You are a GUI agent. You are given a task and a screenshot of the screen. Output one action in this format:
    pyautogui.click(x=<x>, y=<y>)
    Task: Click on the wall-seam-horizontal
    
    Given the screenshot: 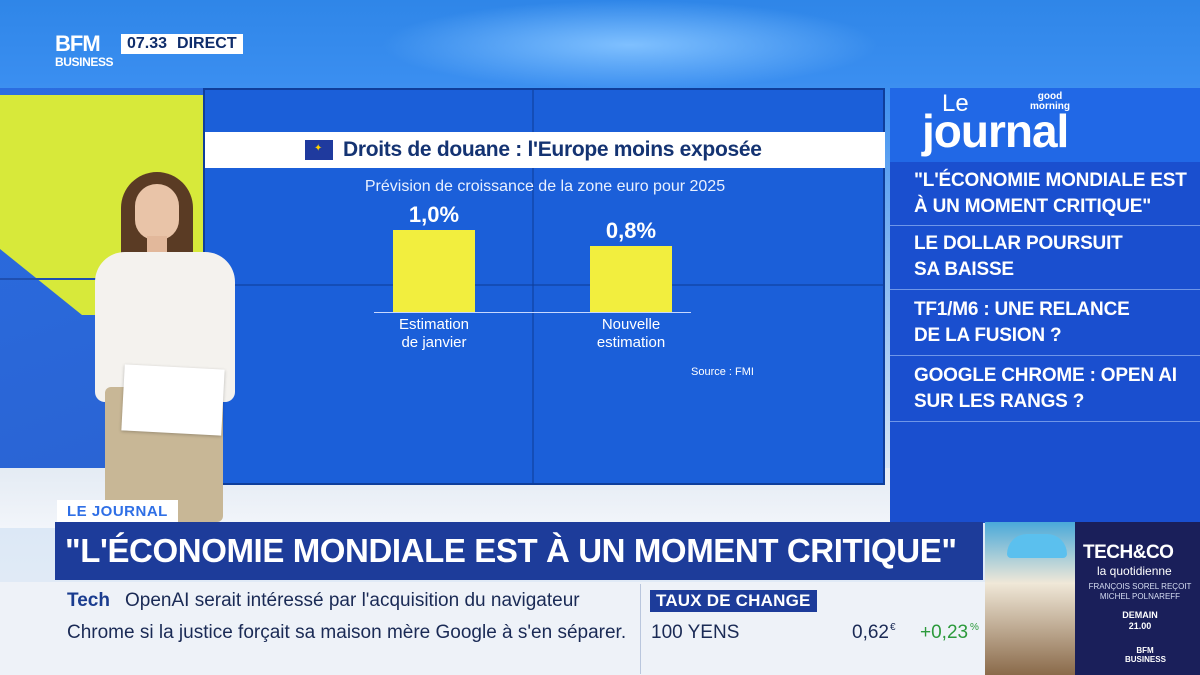 What is the action you would take?
    pyautogui.click(x=544, y=285)
    